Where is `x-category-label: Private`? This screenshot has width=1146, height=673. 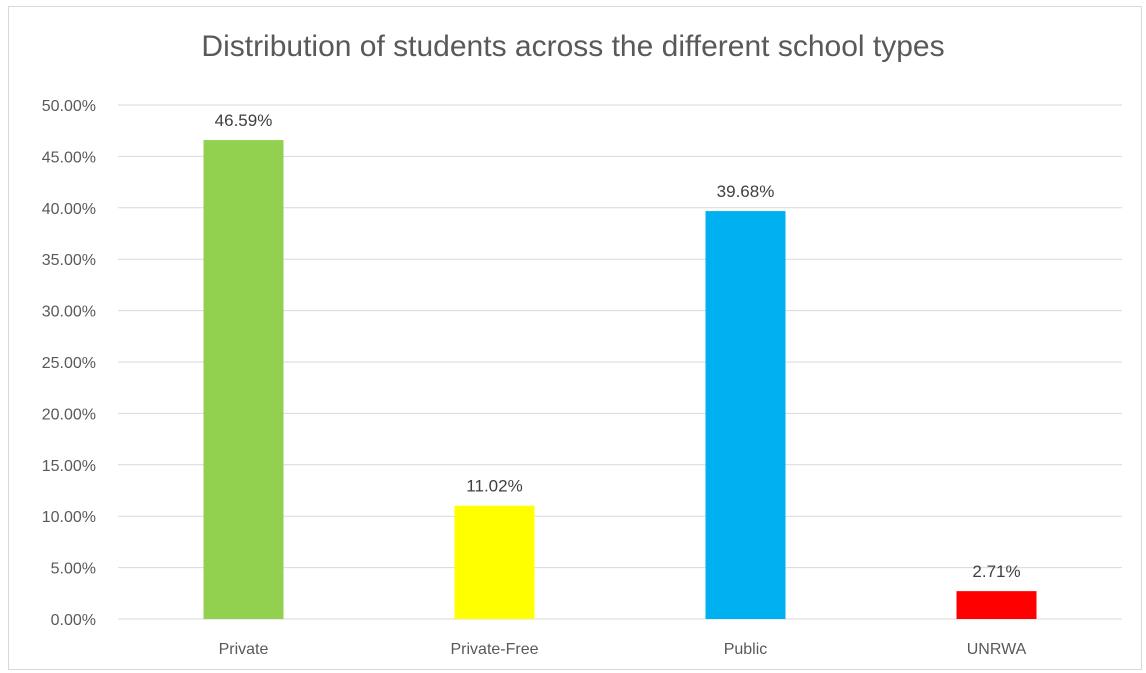
x-category-label: Private is located at coordinates (244, 649).